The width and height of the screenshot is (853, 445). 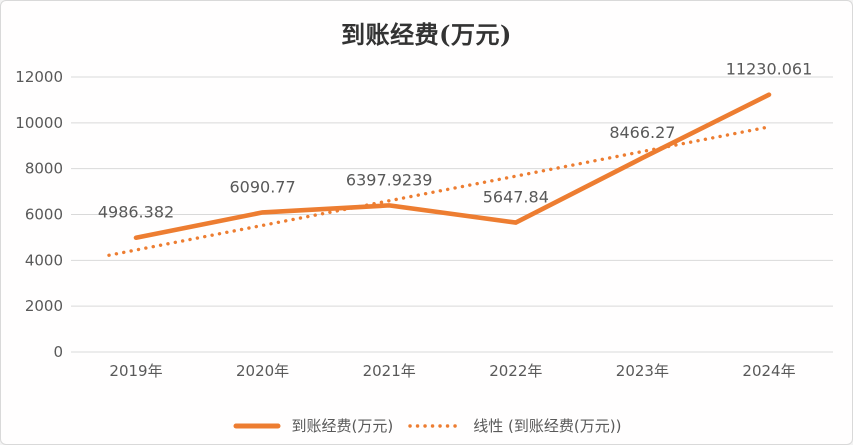 What do you see at coordinates (262, 371) in the screenshot?
I see `x-axis-tick-label: 2020年` at bounding box center [262, 371].